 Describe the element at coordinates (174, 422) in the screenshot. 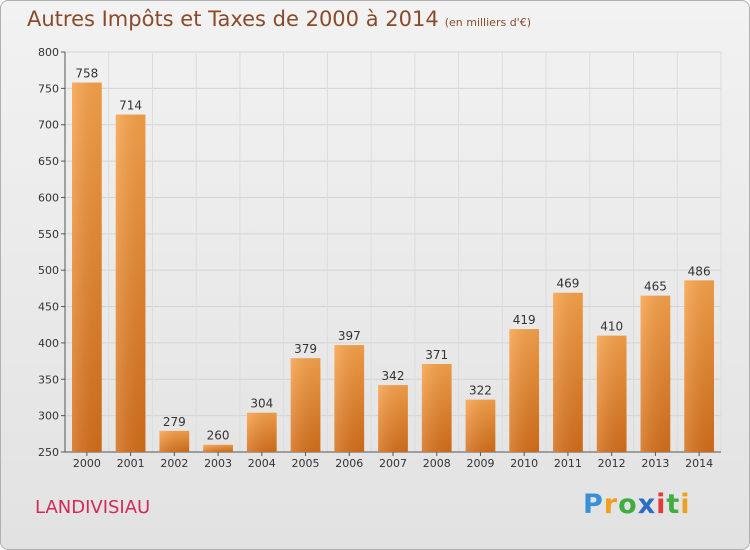

I see `data-label: 279` at that location.